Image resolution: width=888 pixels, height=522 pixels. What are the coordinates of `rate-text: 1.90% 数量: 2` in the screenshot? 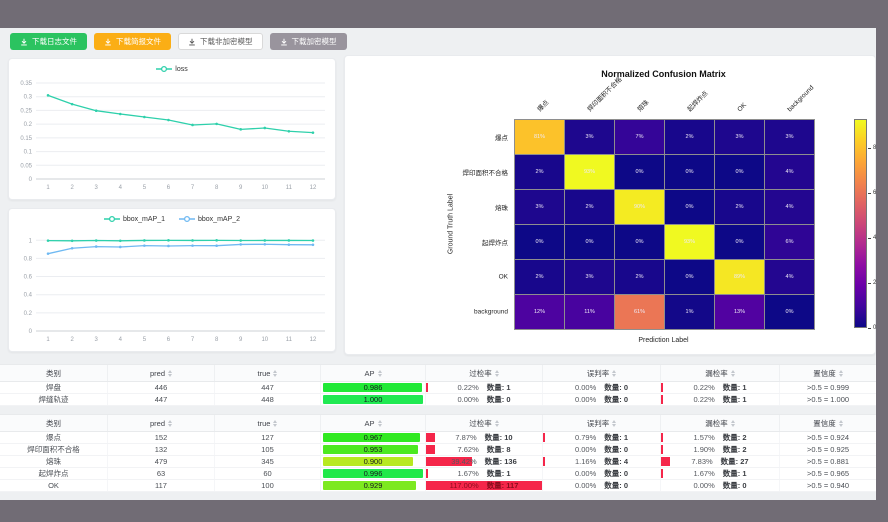 It's located at (719, 449).